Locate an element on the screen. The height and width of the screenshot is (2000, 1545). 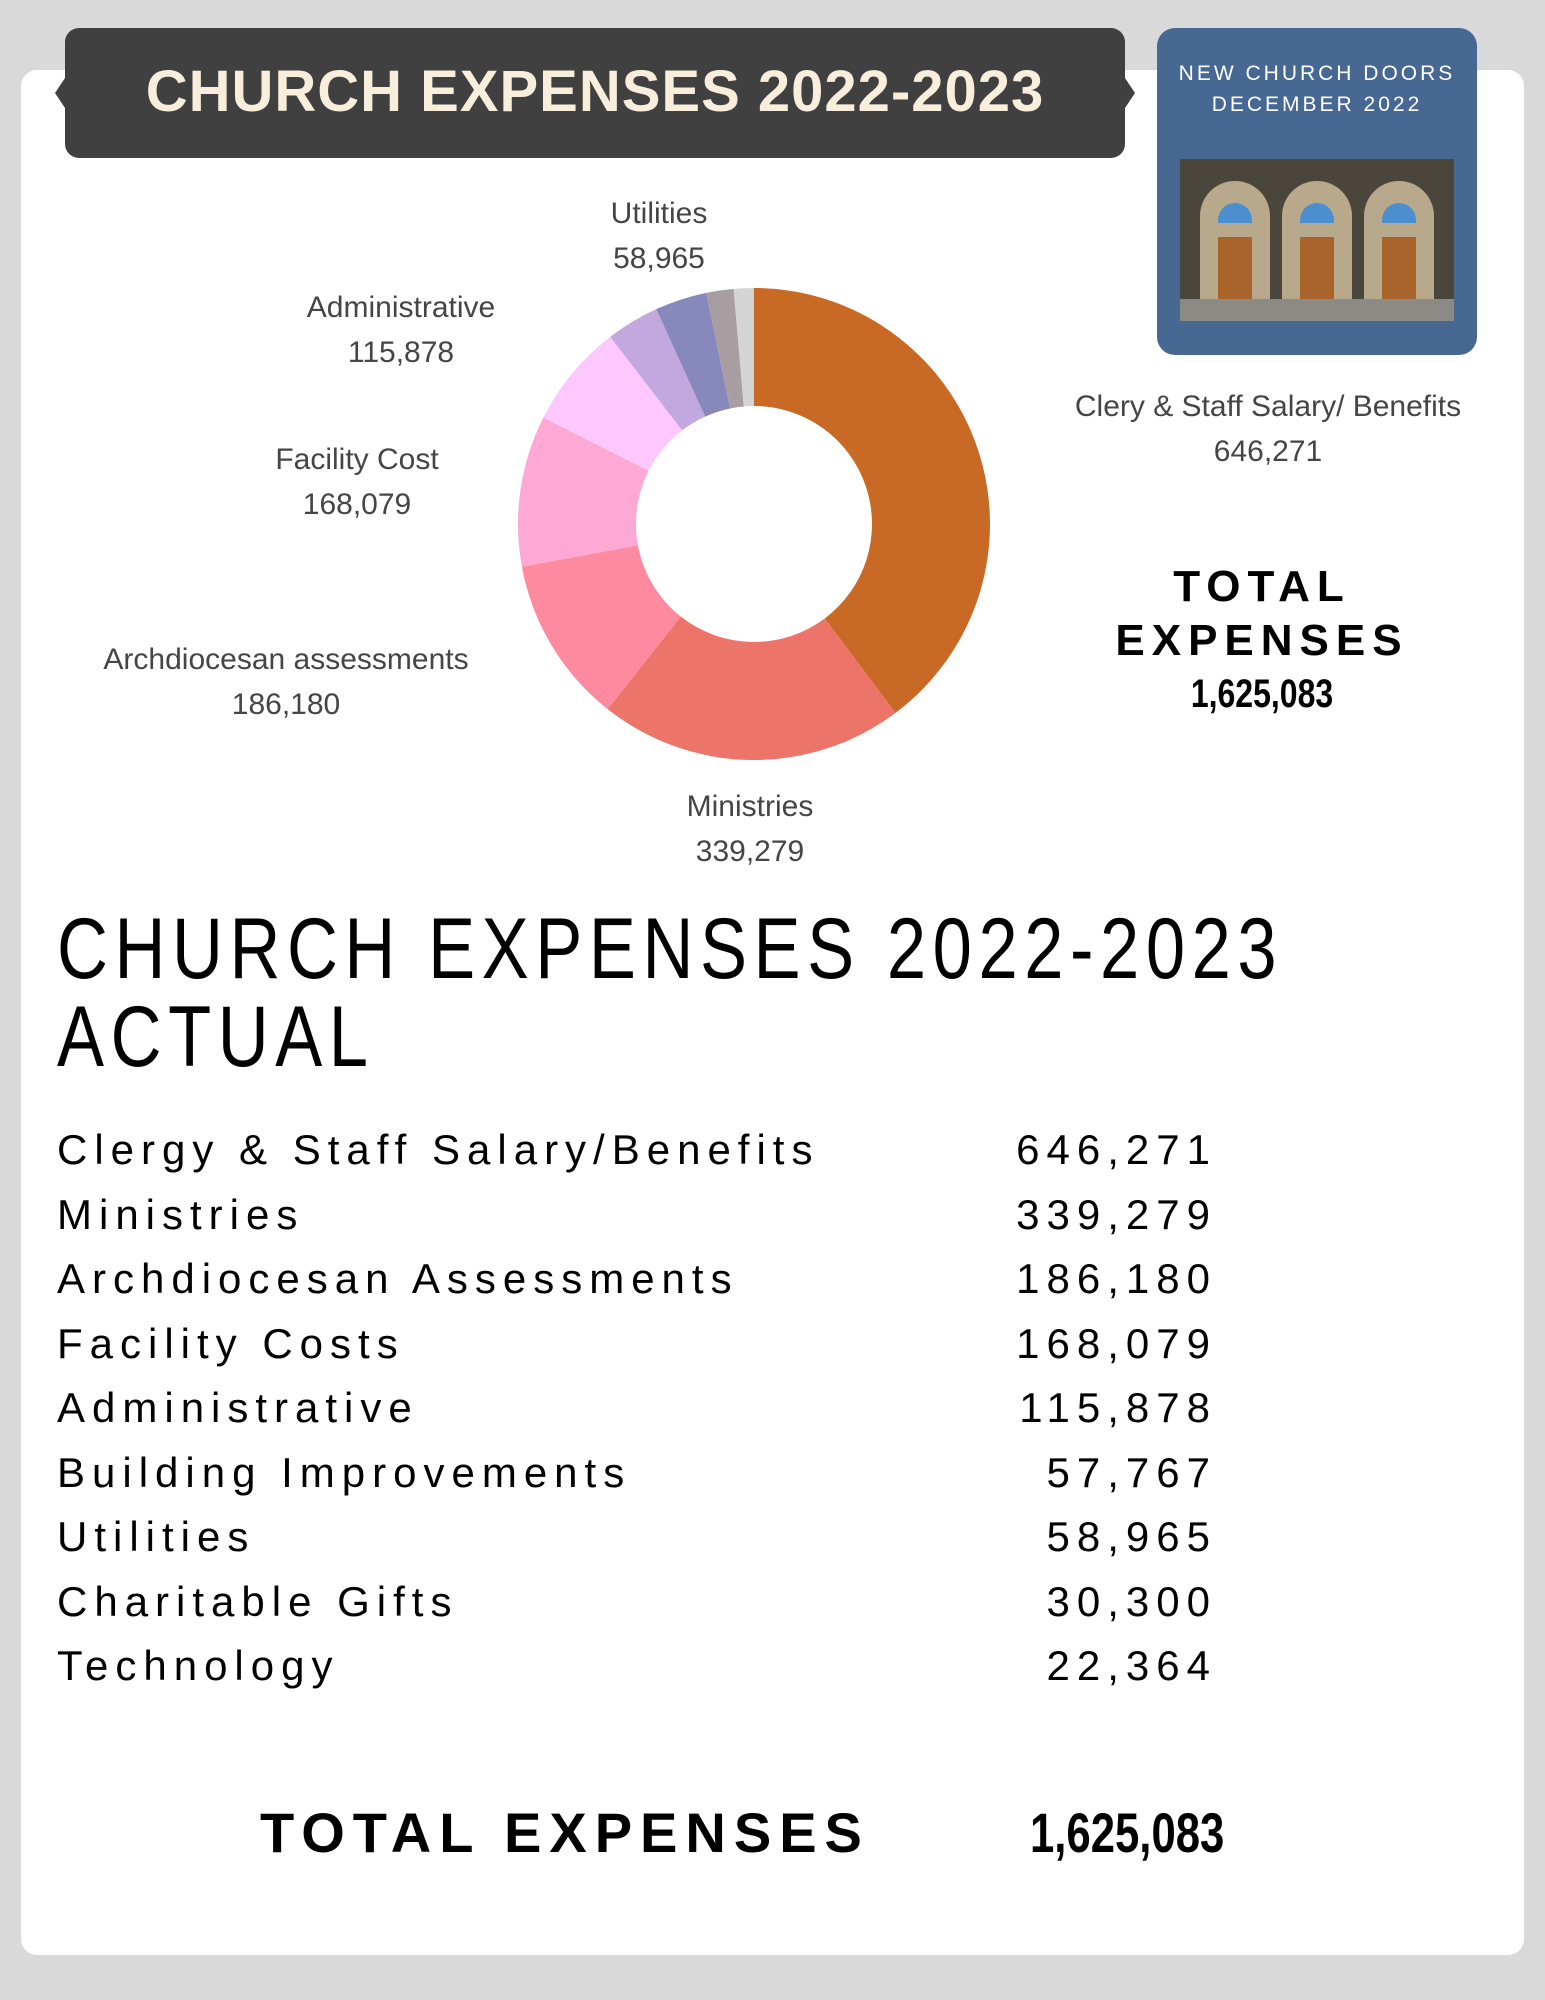
table-row: Charitable Gifts 30,300 is located at coordinates (637, 1602).